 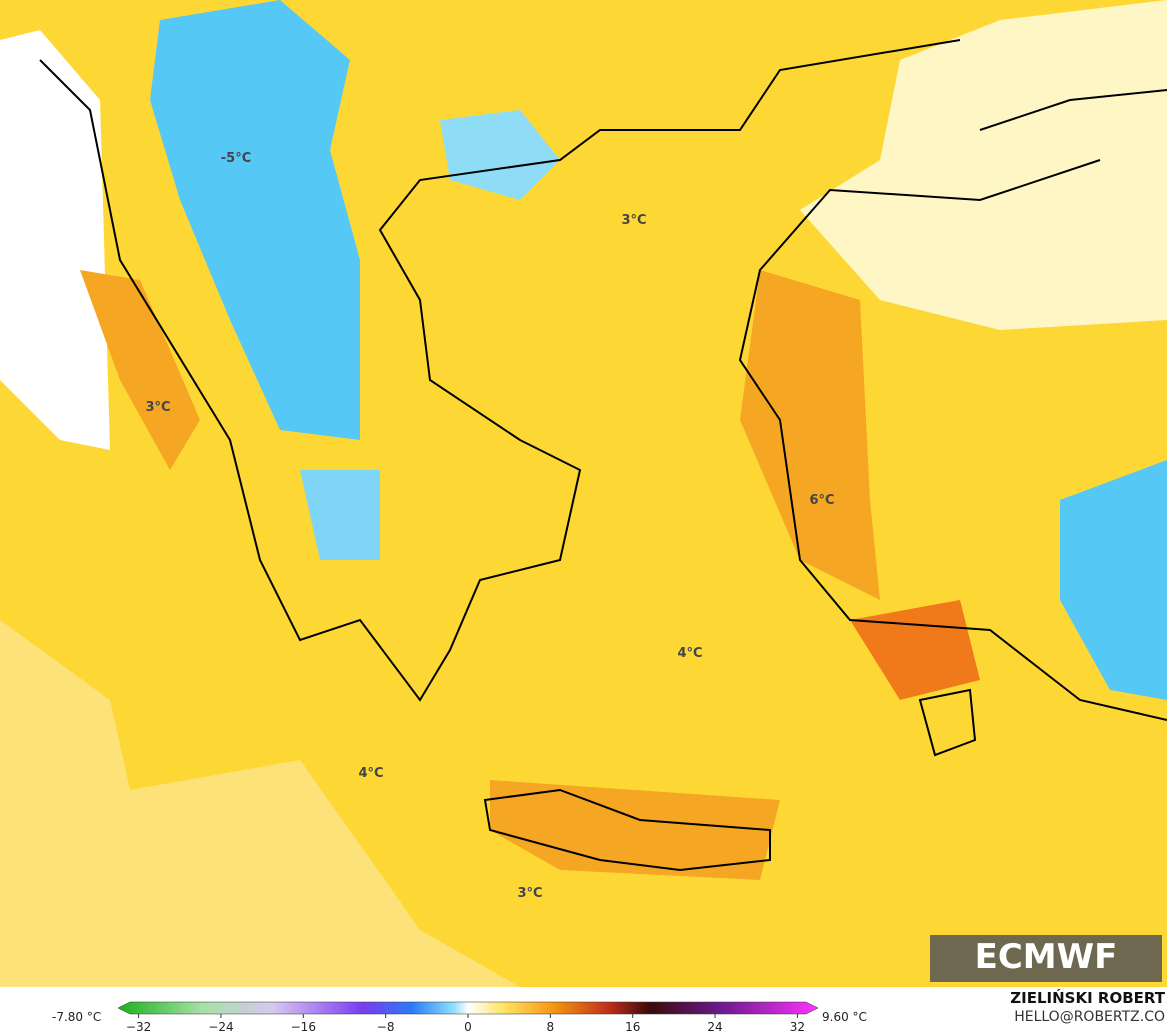 I want to click on author: ZIELIŃSKI ROBERT, so click(x=1087, y=997).